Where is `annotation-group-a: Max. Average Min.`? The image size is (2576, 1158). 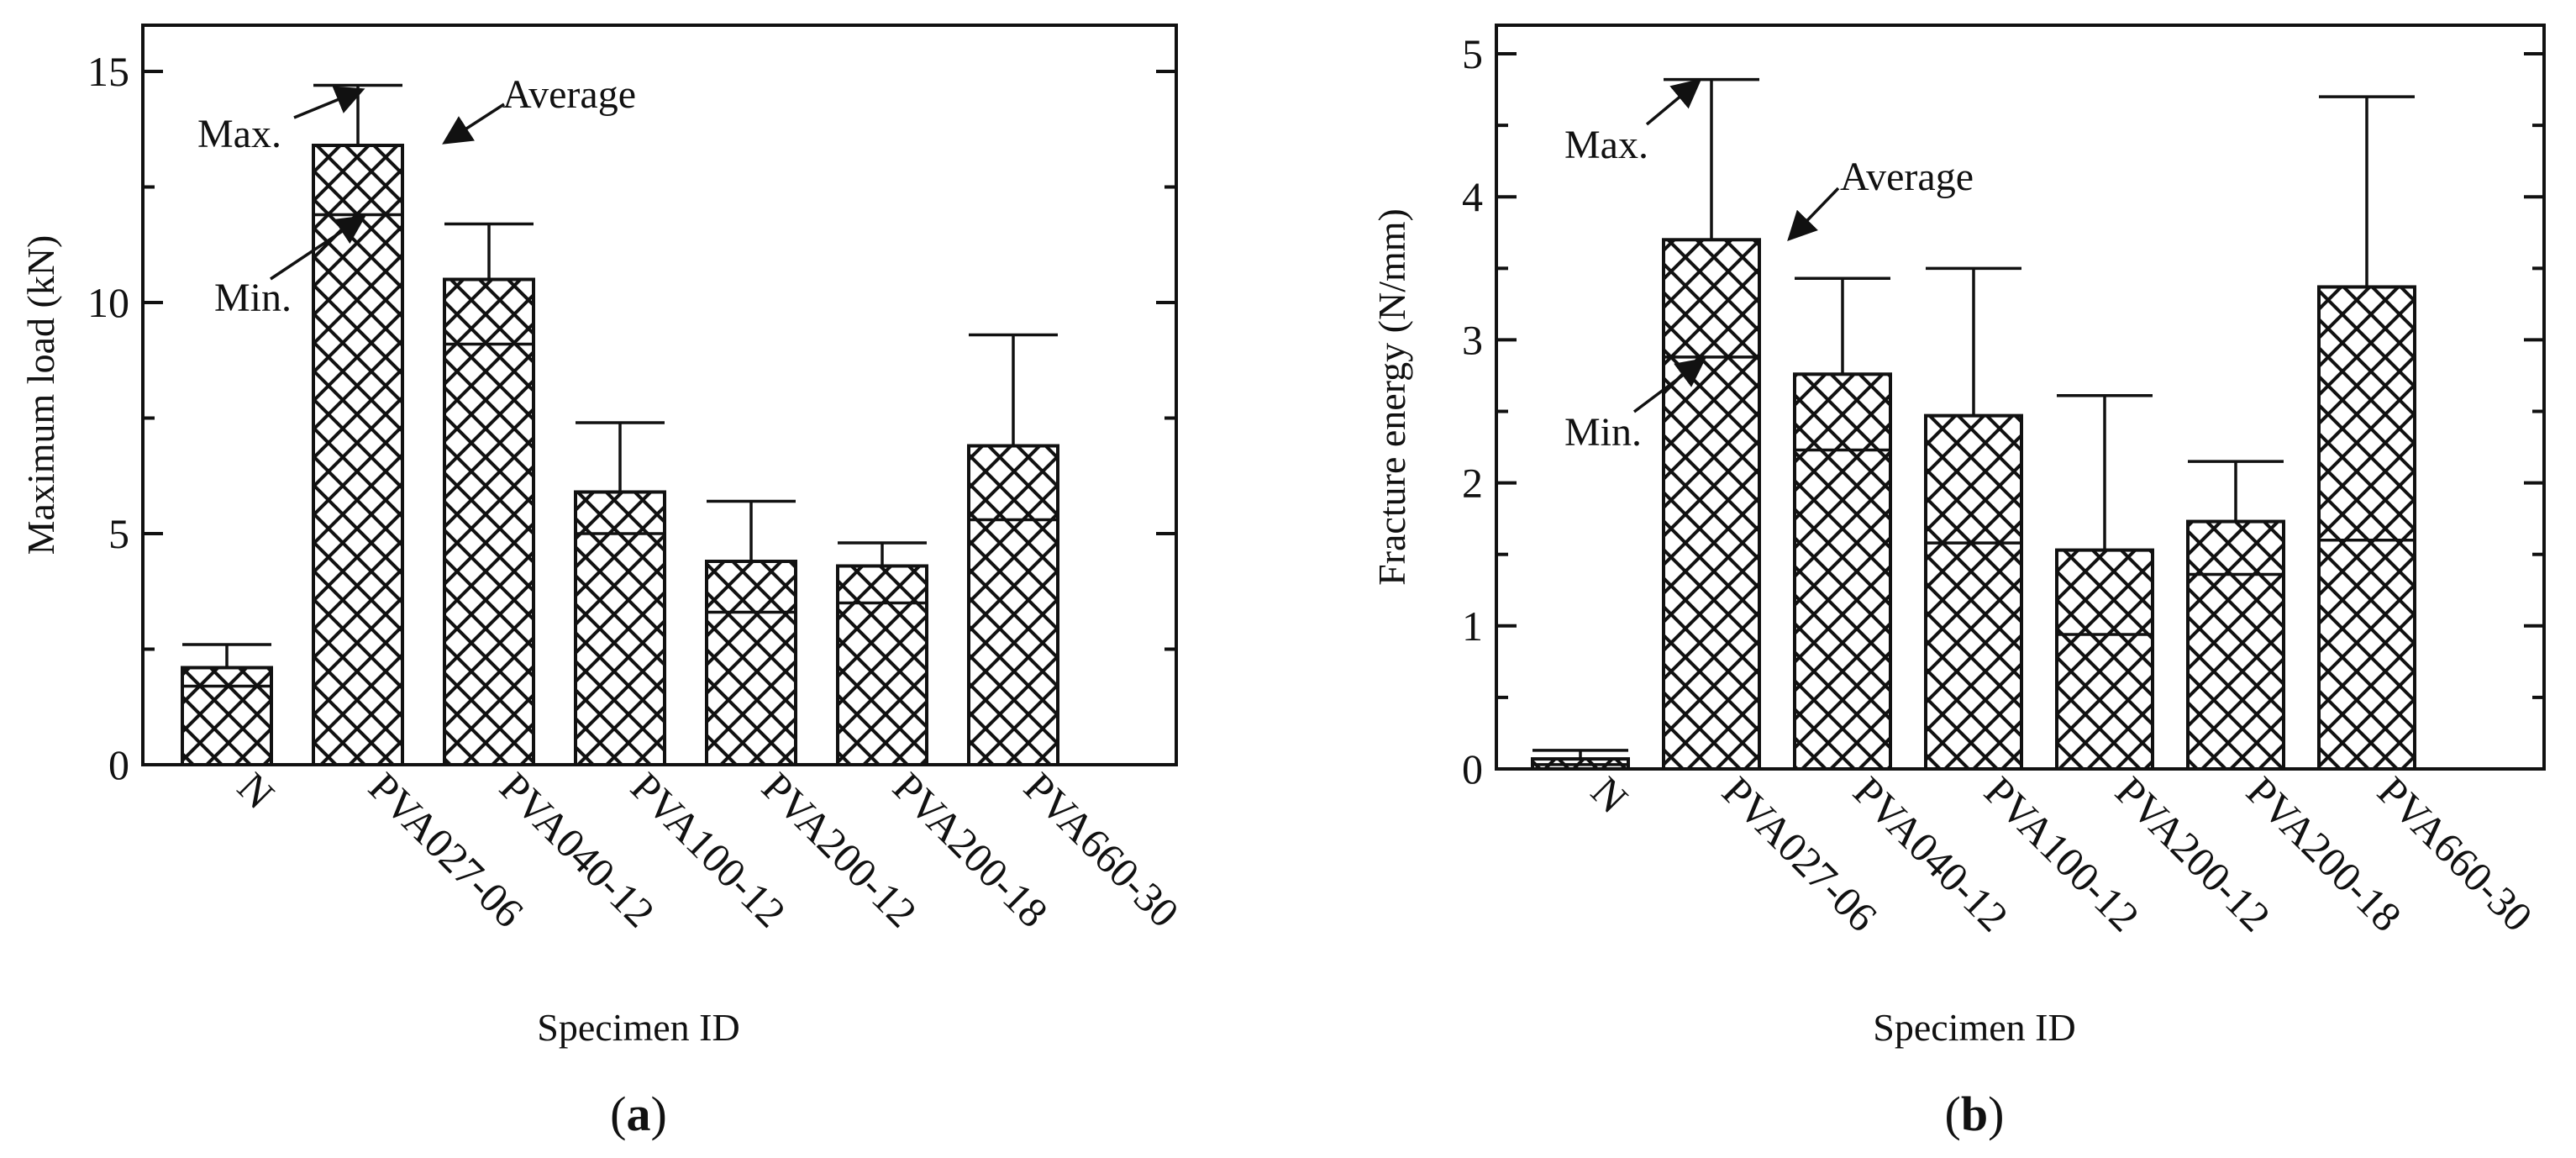
annotation-group-a: Max. Average Min. is located at coordinates (416, 196).